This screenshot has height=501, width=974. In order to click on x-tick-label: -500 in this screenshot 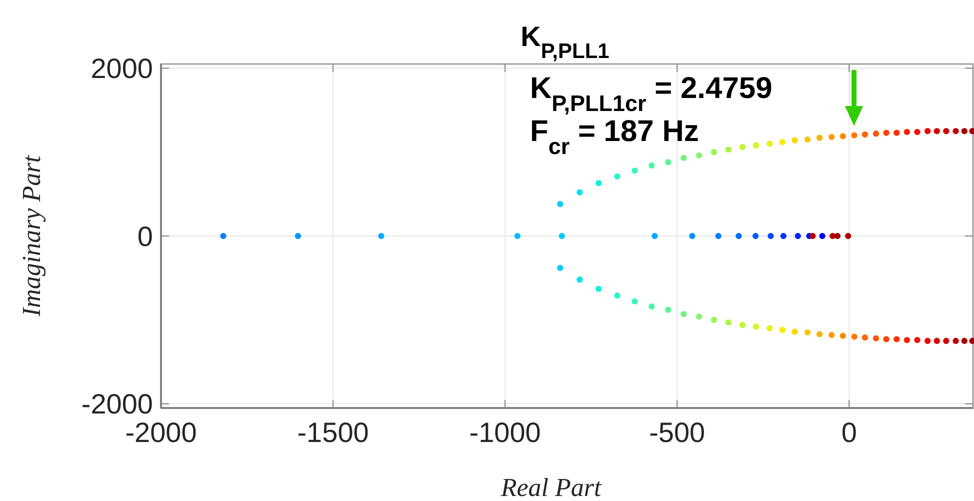, I will do `click(677, 432)`.